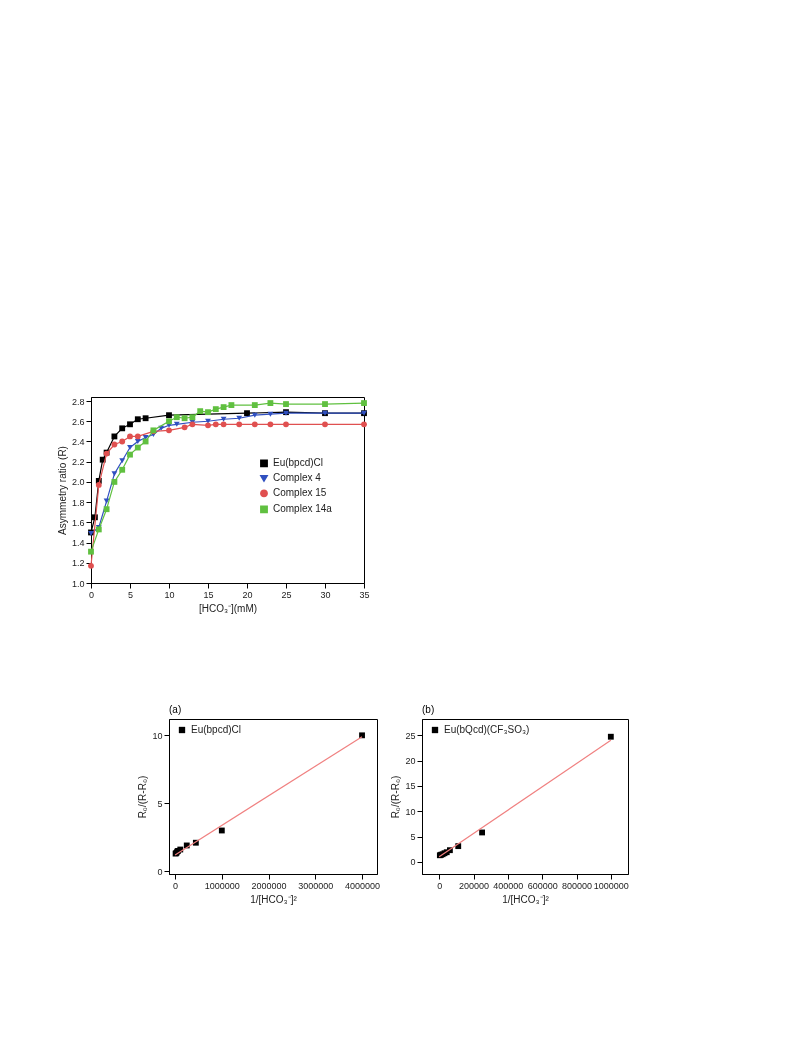  I want to click on x-tick-label: 3000000, so click(316, 885).